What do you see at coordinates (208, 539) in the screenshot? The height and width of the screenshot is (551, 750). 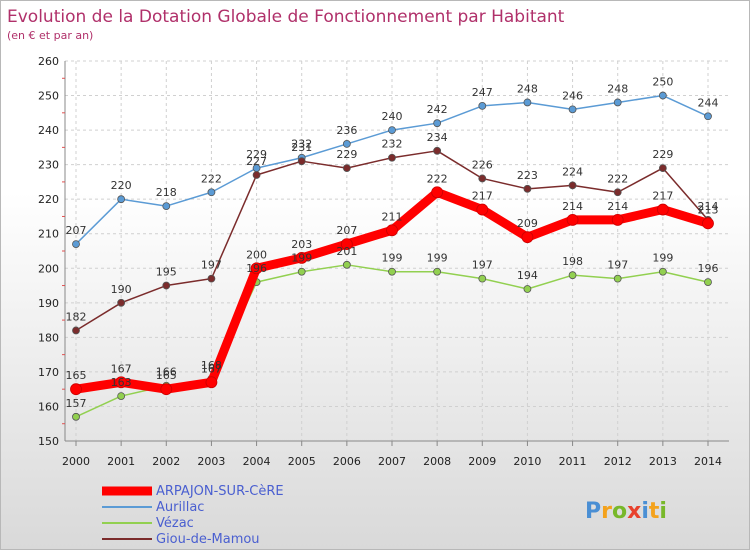 I see `legend-label: Giou-de-Mamou` at bounding box center [208, 539].